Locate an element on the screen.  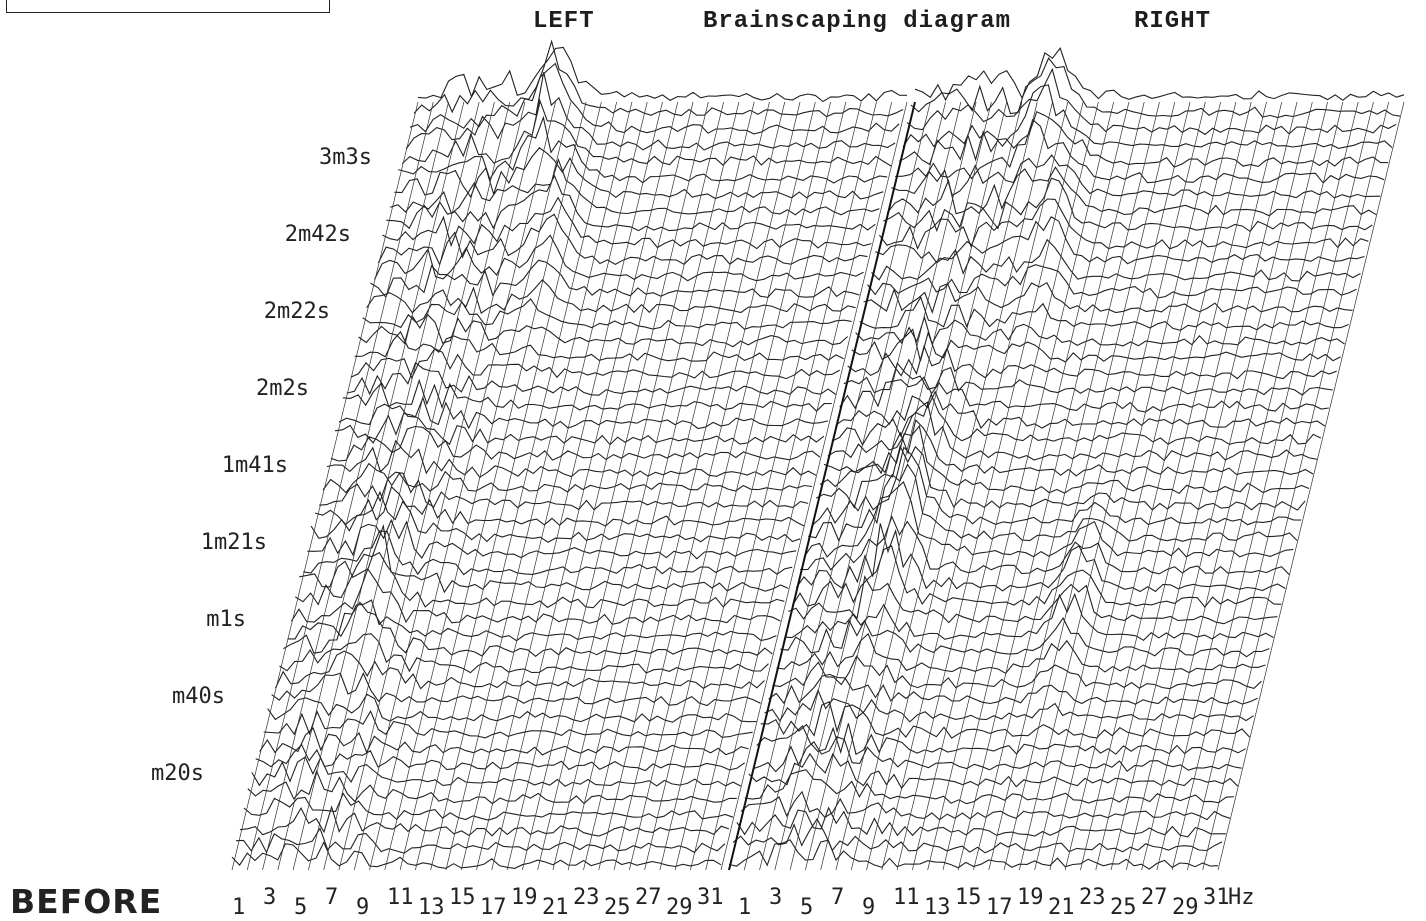
panel-divider-line is located at coordinates (822, 486).